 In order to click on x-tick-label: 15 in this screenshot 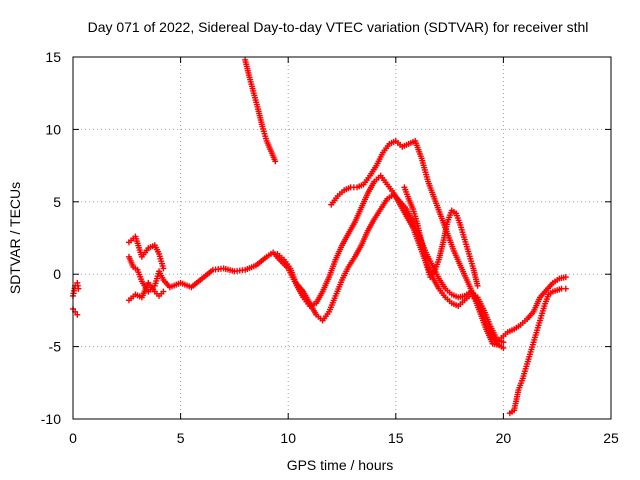, I will do `click(396, 438)`.